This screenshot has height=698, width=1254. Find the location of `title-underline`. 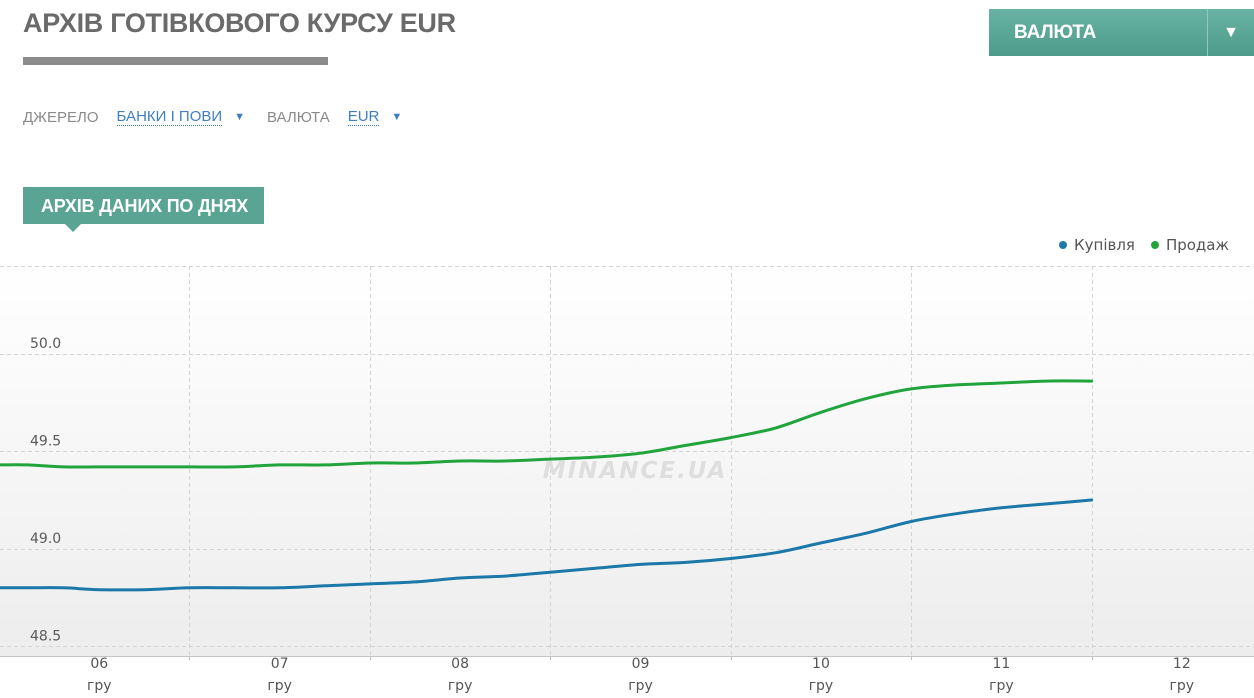

title-underline is located at coordinates (175, 61).